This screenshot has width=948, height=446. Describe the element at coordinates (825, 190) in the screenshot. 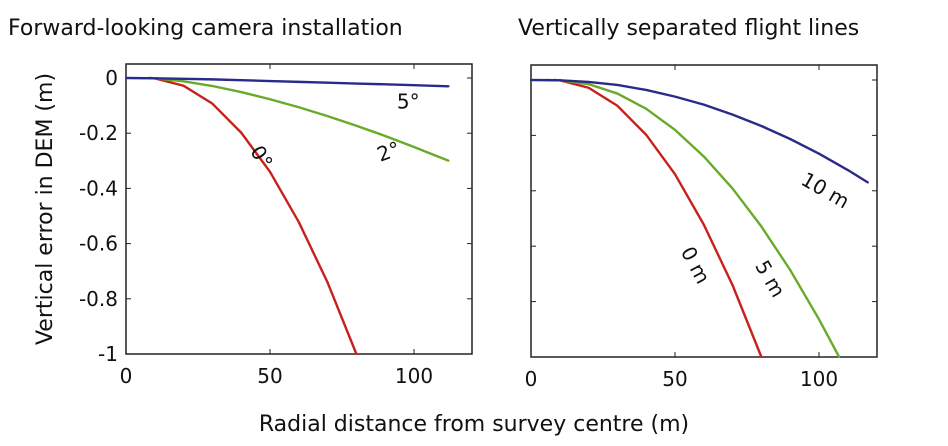

I see `series-label: 10 m` at that location.